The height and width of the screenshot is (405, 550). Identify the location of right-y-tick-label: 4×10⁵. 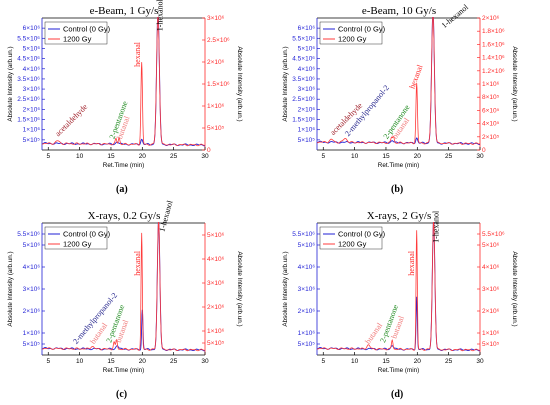
(491, 124).